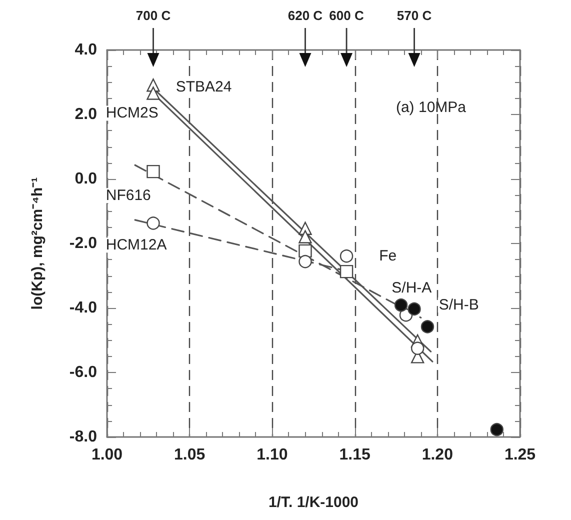 Image resolution: width=571 pixels, height=520 pixels. I want to click on y-tick-label: 0.0, so click(86, 179).